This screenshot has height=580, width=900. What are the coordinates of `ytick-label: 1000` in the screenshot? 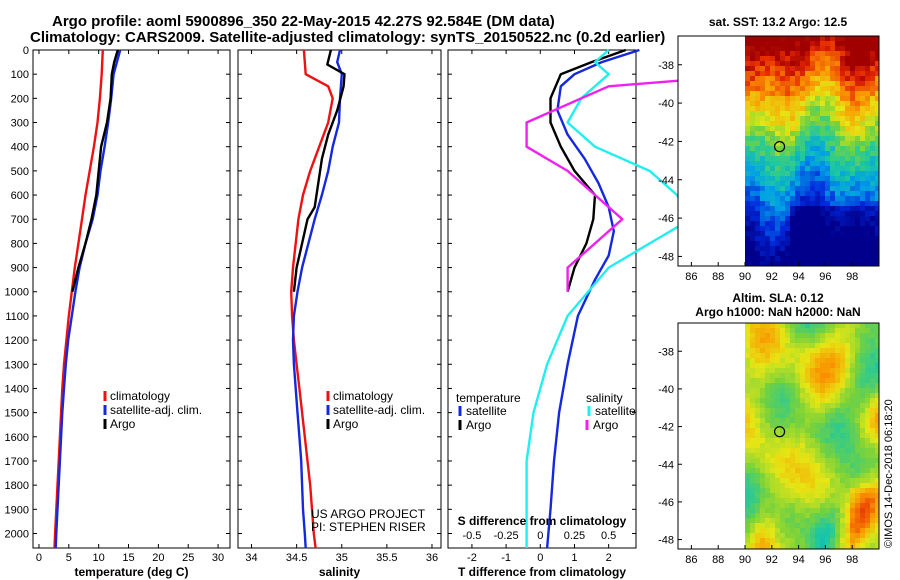 It's located at (17, 293).